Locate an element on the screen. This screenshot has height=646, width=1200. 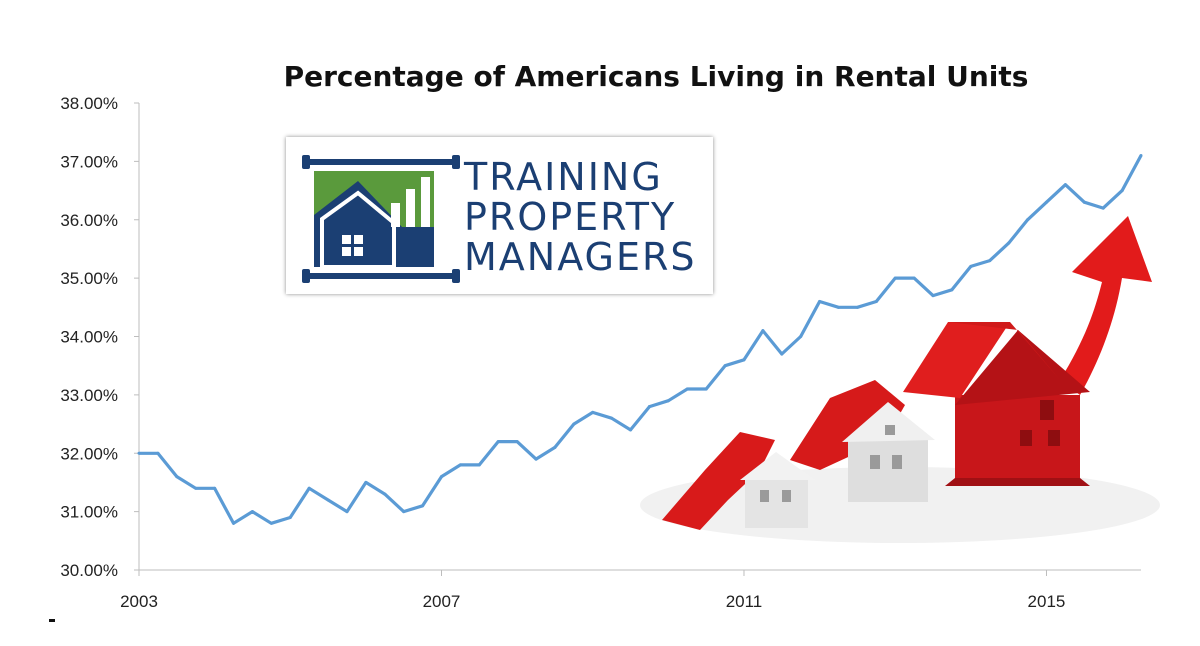
training-property-managers-logo: TRAINING PROPERTY MANAGERS is located at coordinates (499, 215).